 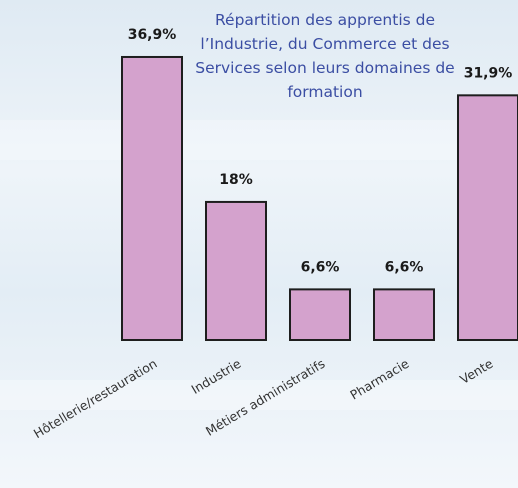 I want to click on value-label: 36,9%, so click(x=152, y=35).